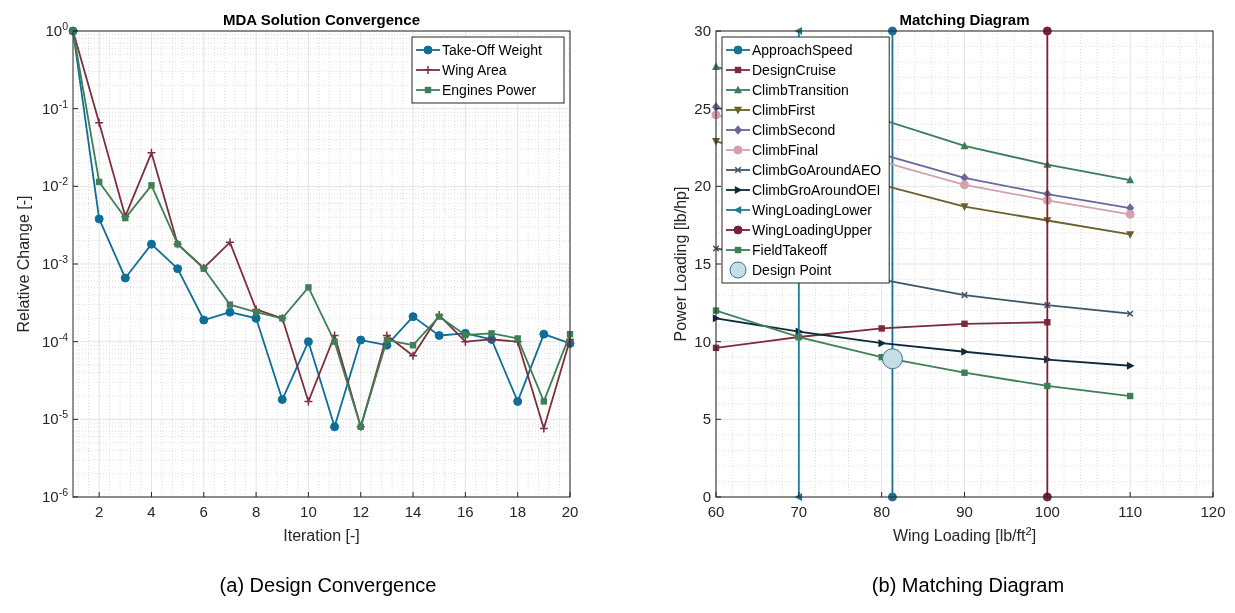 The image size is (1235, 613). What do you see at coordinates (882, 511) in the screenshot?
I see `x-tick-label: 80` at bounding box center [882, 511].